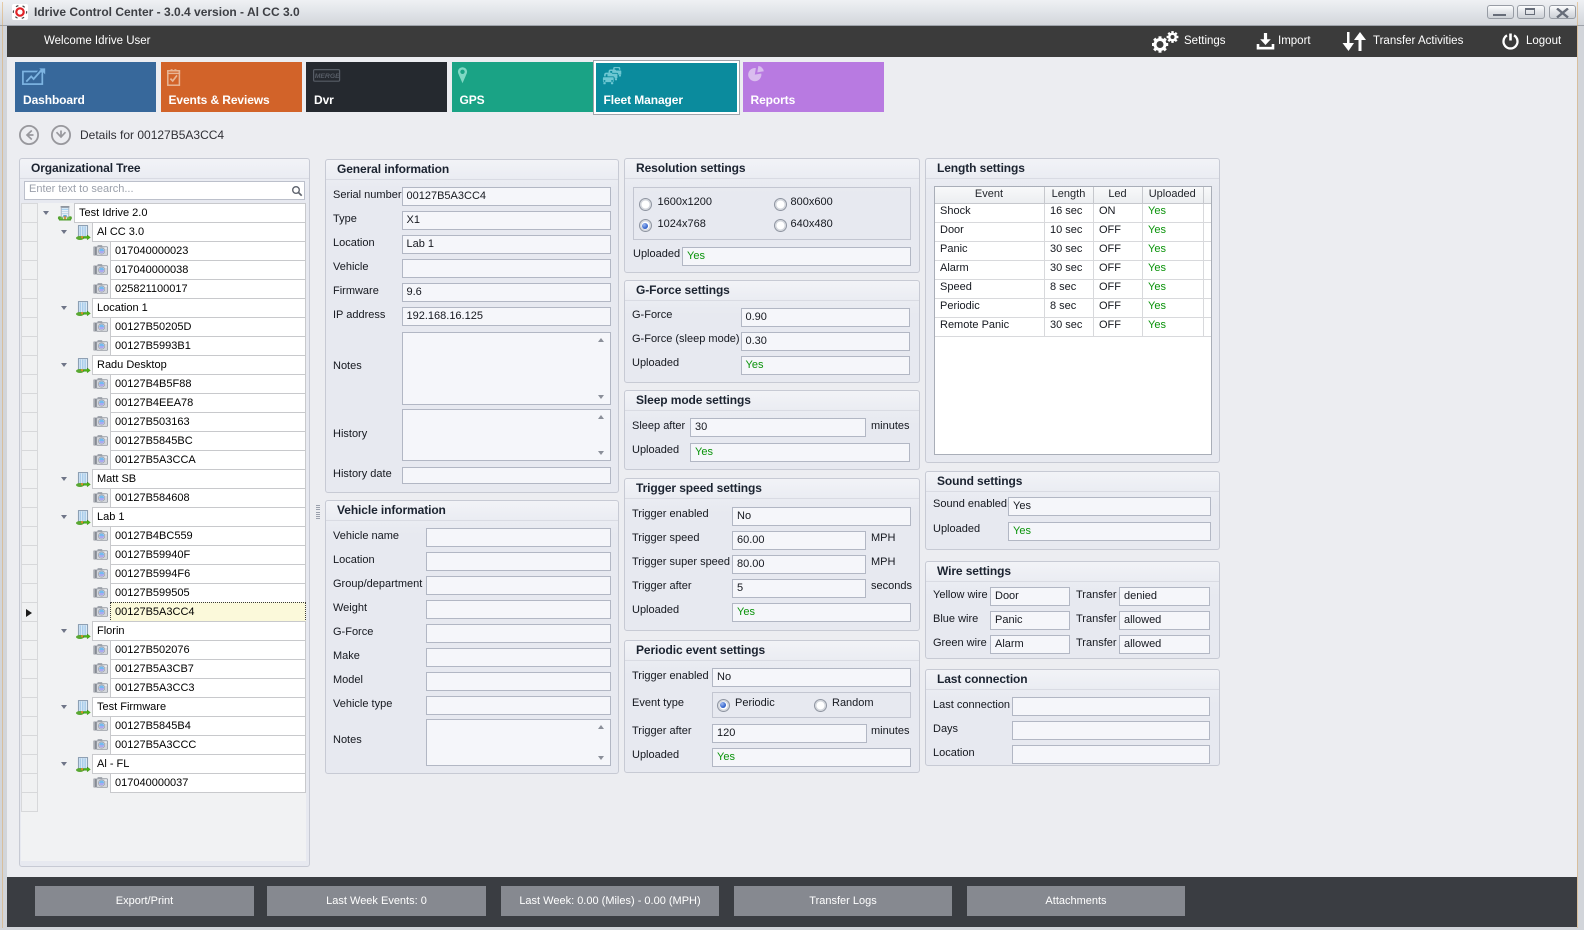 This screenshot has height=930, width=1584. Describe the element at coordinates (327, 76) in the screenshot. I see `svg-text: MERGE` at that location.